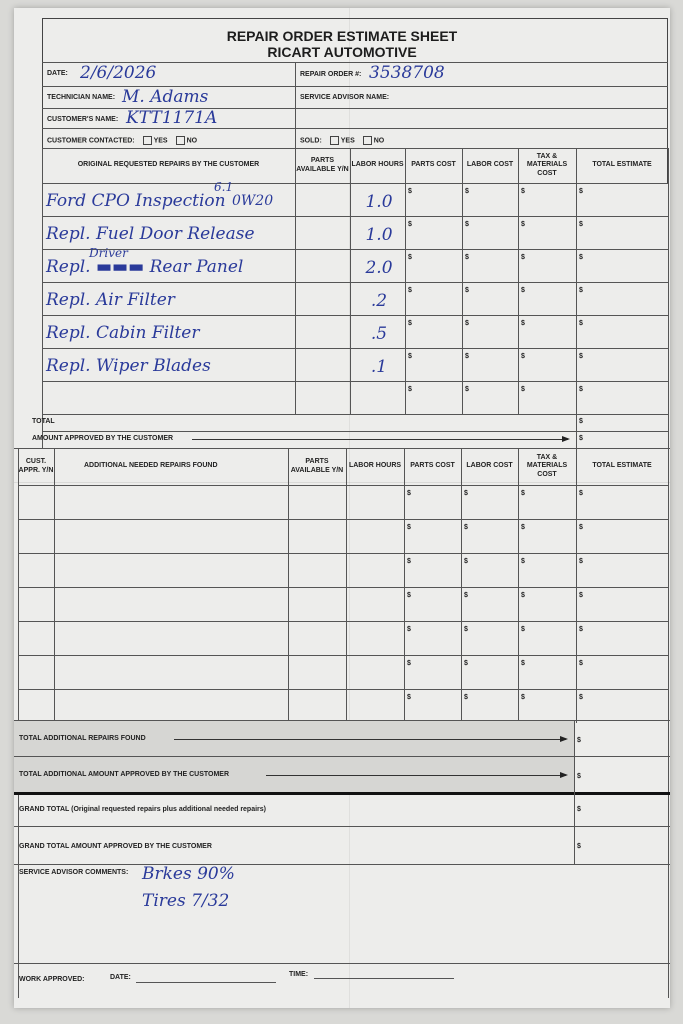  Describe the element at coordinates (407, 73) in the screenshot. I see `repair-order-field: 3538708` at that location.